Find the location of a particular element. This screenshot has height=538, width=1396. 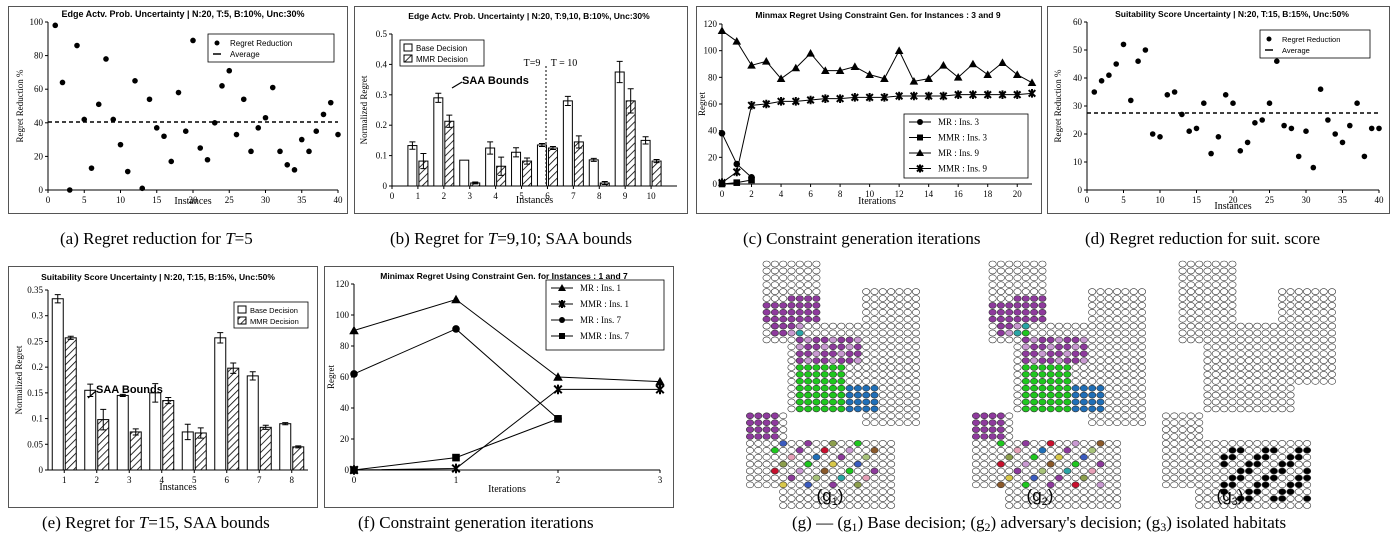

legend-marker is located at coordinates (562, 287).